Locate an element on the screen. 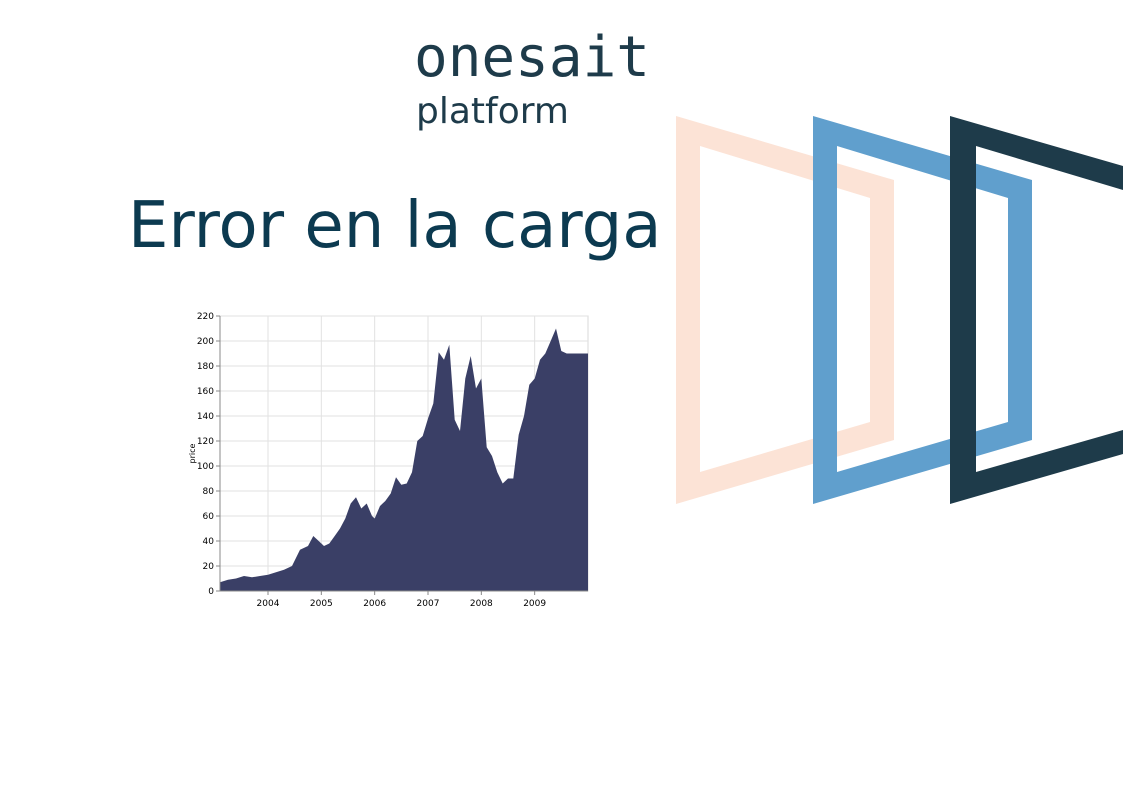  logo-wordmark: onesait is located at coordinates (532, 57).